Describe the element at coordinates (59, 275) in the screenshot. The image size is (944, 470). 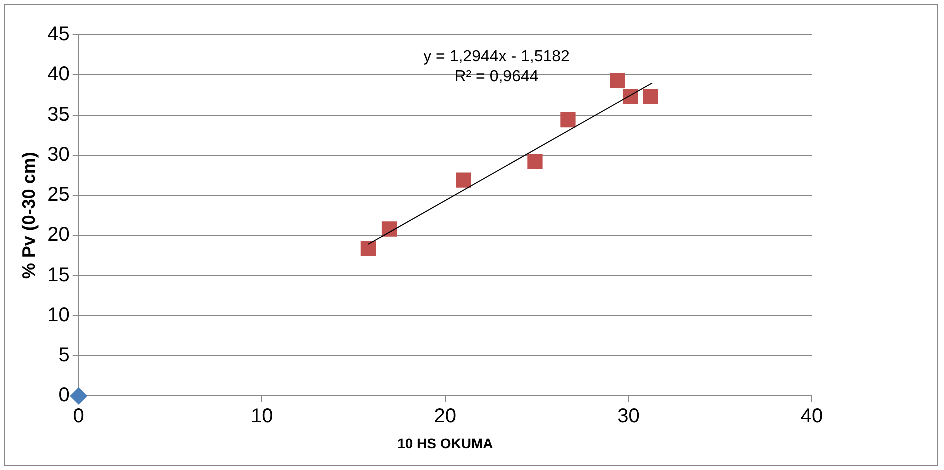
I see `y-tick-label: 15` at that location.